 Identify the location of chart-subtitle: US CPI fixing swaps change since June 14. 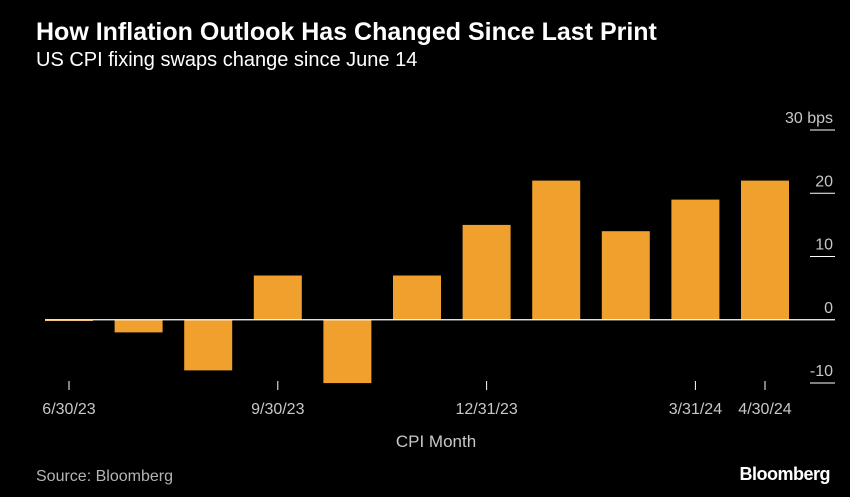
(227, 60).